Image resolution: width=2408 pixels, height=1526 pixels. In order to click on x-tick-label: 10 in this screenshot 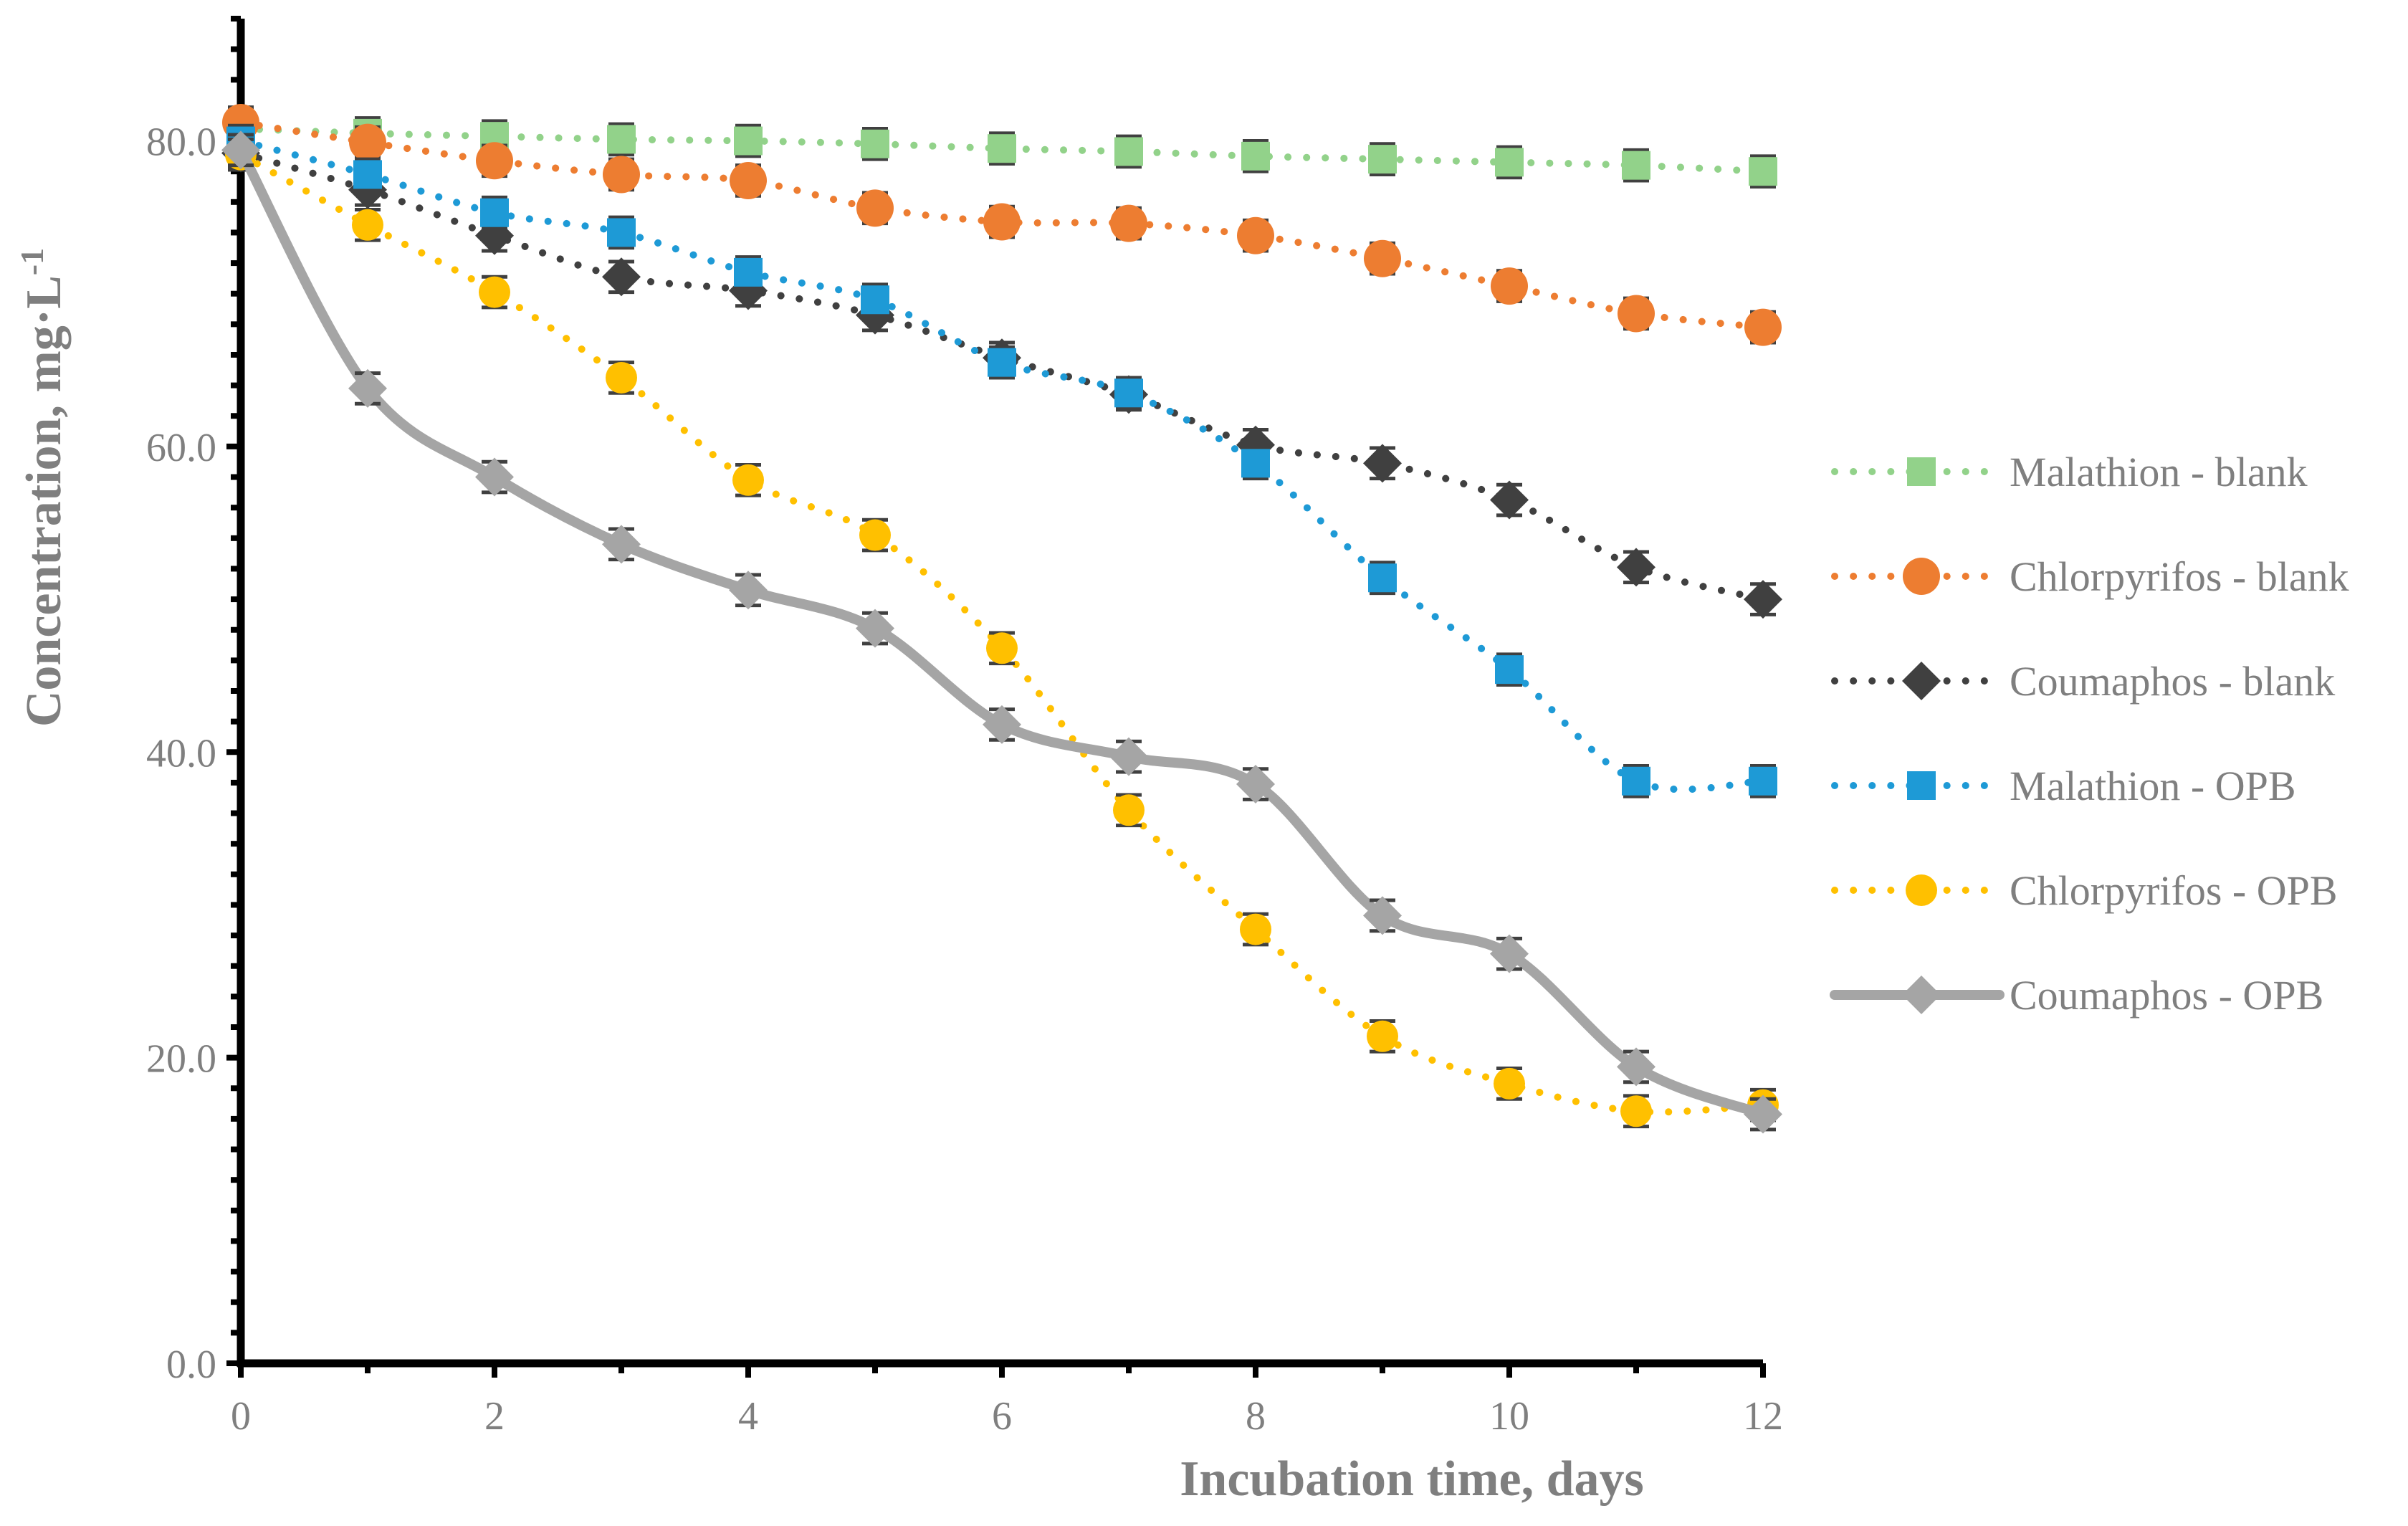, I will do `click(1509, 1416)`.